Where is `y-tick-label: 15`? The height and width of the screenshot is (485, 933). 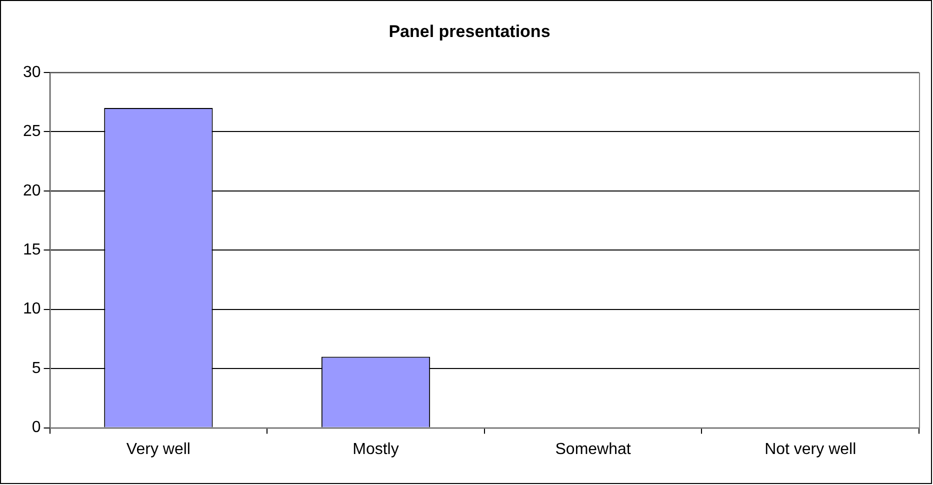
y-tick-label: 15 is located at coordinates (32, 250).